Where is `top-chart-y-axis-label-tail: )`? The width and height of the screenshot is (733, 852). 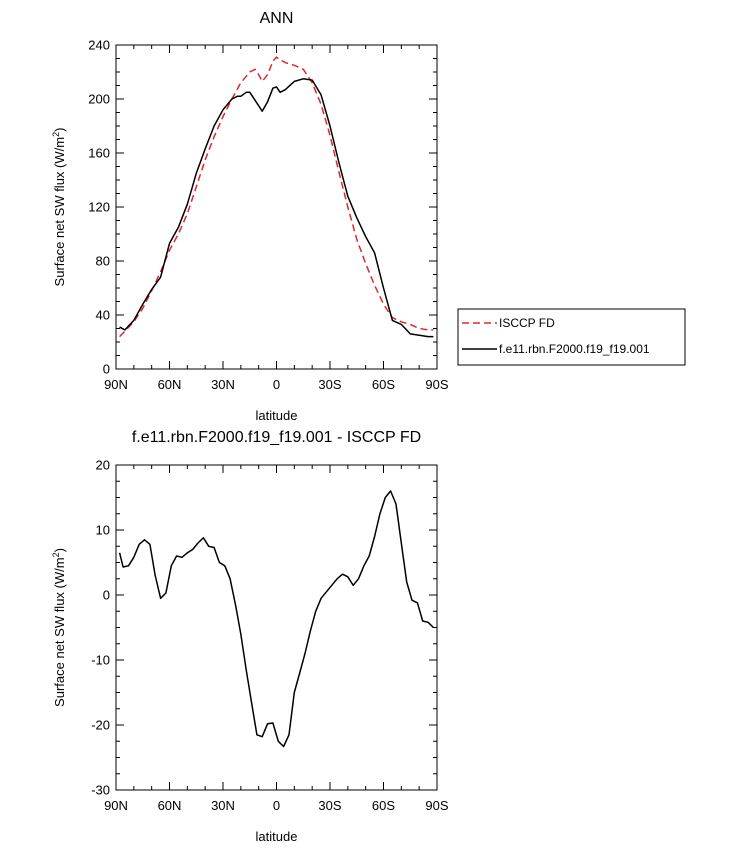
top-chart-y-axis-label-tail: ) is located at coordinates (59, 130).